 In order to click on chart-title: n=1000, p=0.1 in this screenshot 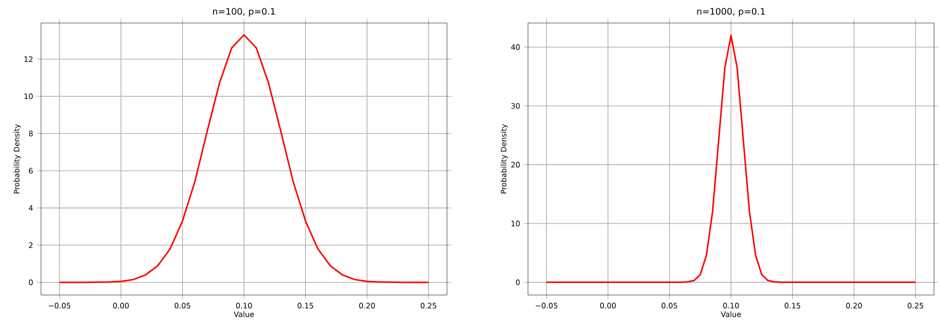, I will do `click(731, 12)`.